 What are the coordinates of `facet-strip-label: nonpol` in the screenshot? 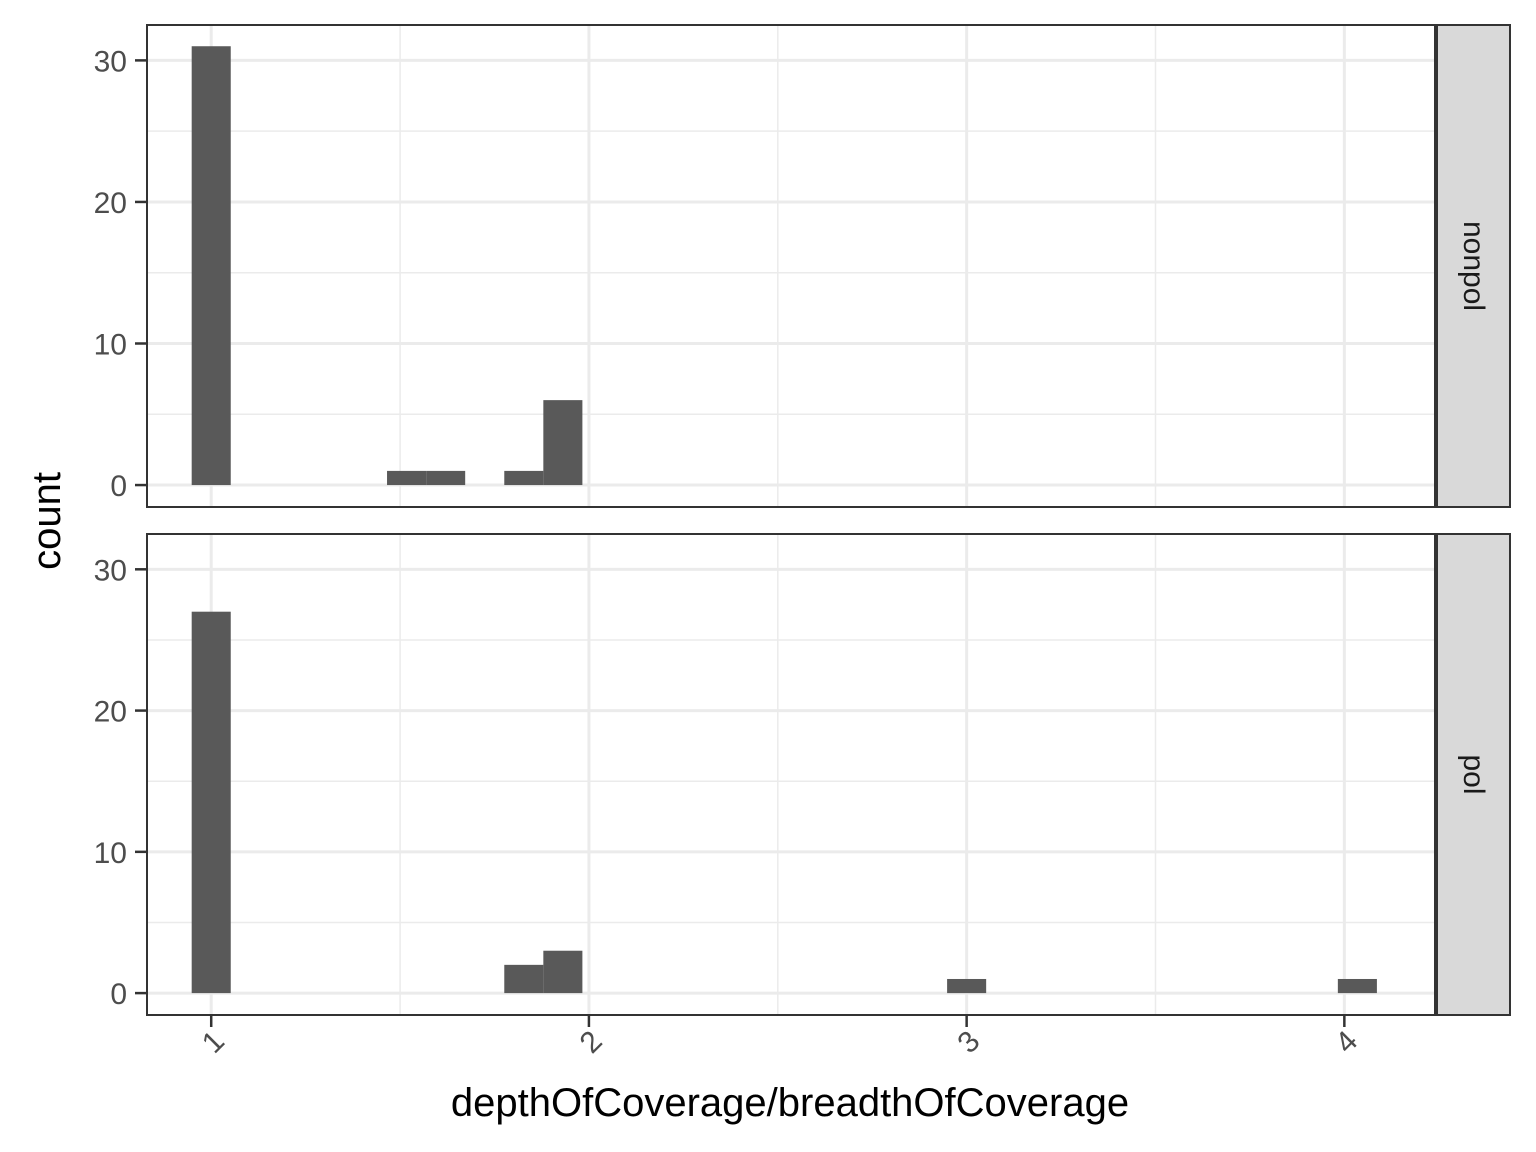 It's located at (1473, 266).